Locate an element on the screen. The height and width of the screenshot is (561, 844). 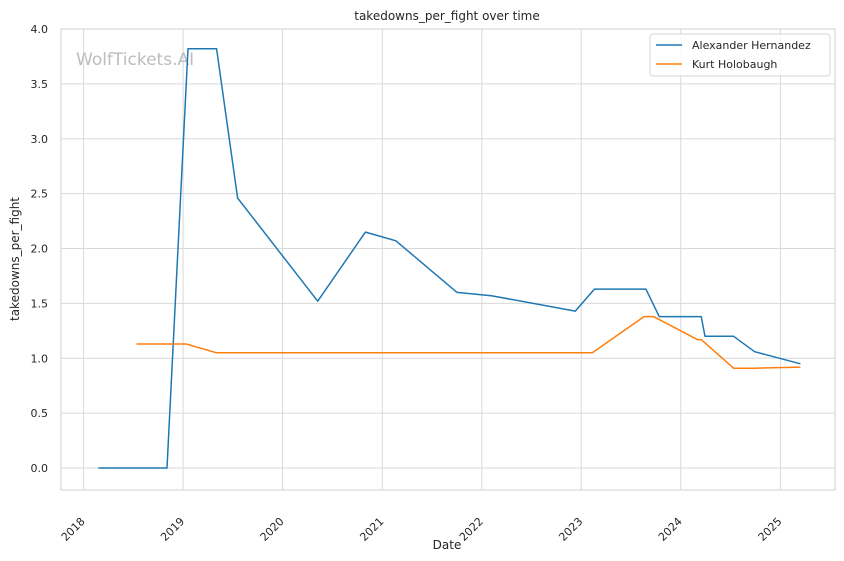
y-tick-label: 4.0 is located at coordinates (40, 29).